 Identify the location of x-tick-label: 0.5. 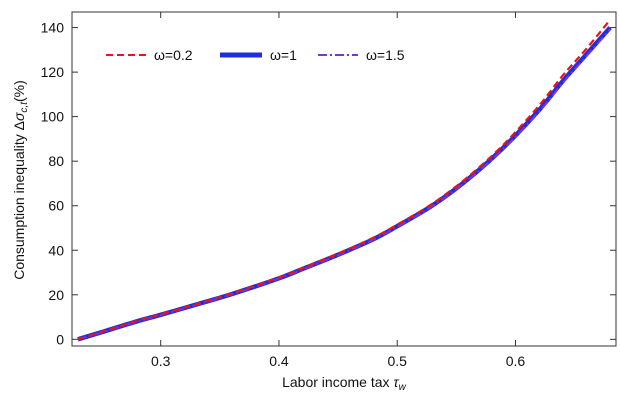
(397, 361).